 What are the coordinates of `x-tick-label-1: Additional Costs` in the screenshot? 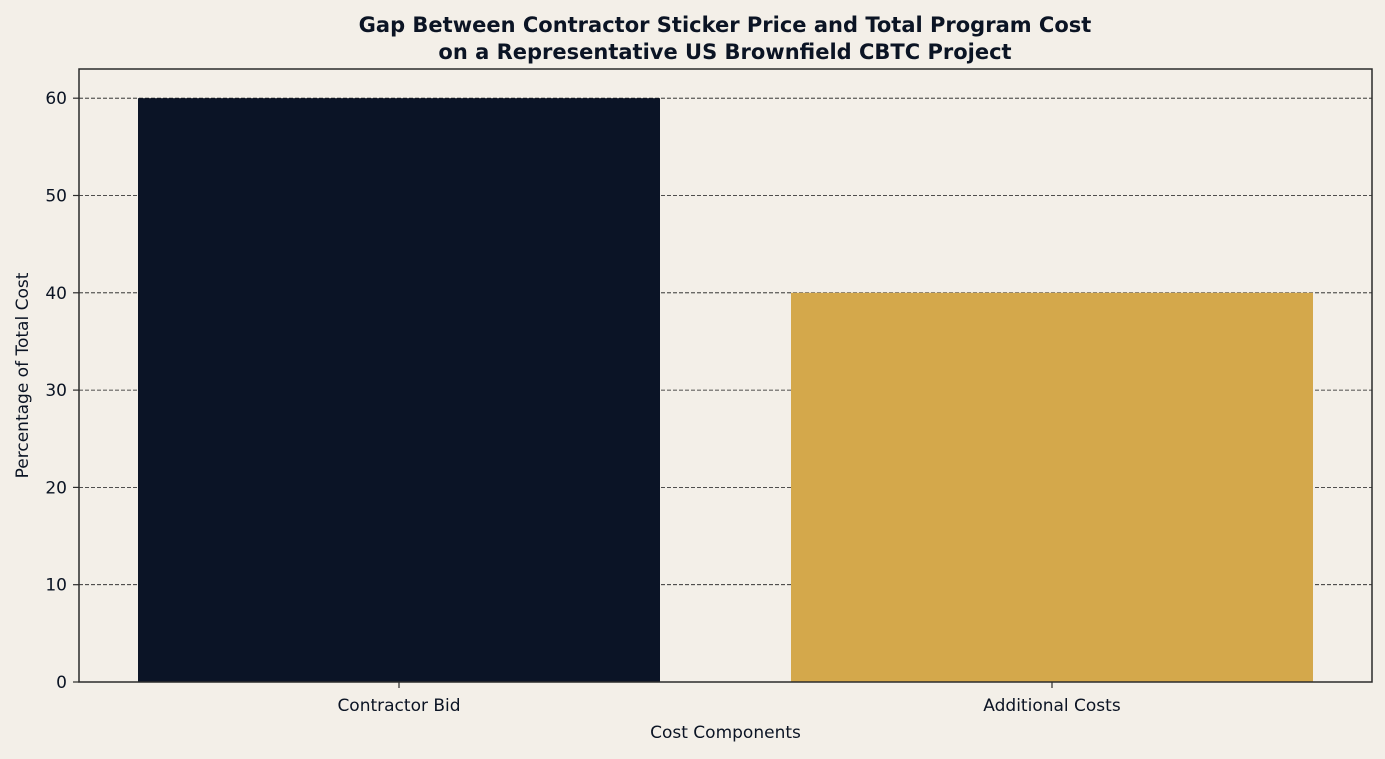 It's located at (1052, 706).